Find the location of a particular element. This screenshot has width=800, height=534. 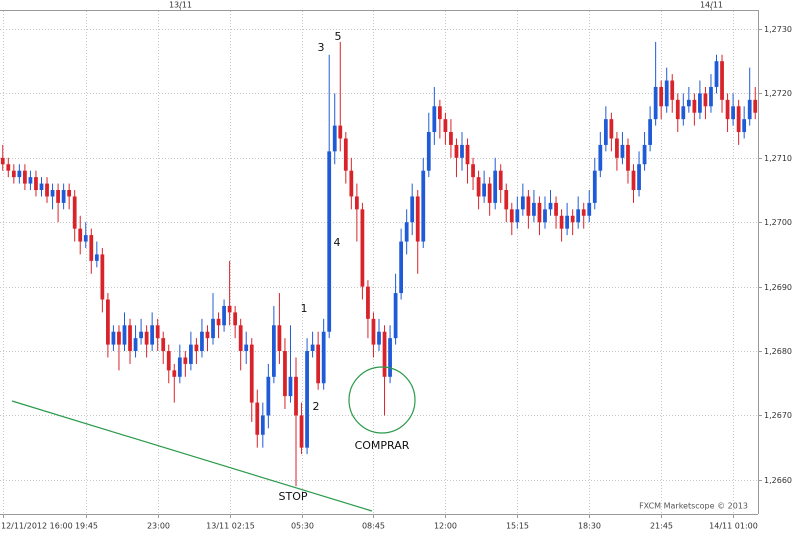

y-tick-label: 1,2700 is located at coordinates (778, 222).